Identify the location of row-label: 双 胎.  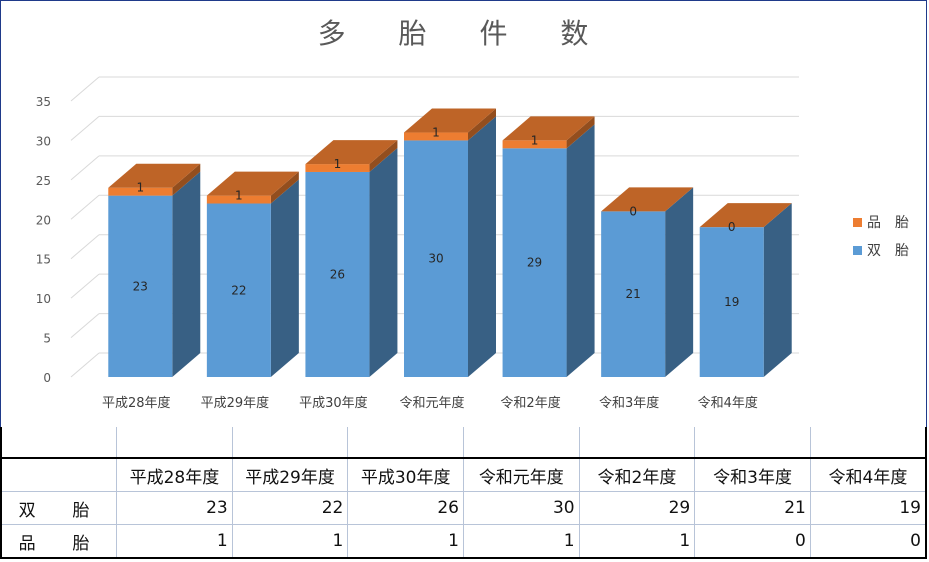
(59, 508).